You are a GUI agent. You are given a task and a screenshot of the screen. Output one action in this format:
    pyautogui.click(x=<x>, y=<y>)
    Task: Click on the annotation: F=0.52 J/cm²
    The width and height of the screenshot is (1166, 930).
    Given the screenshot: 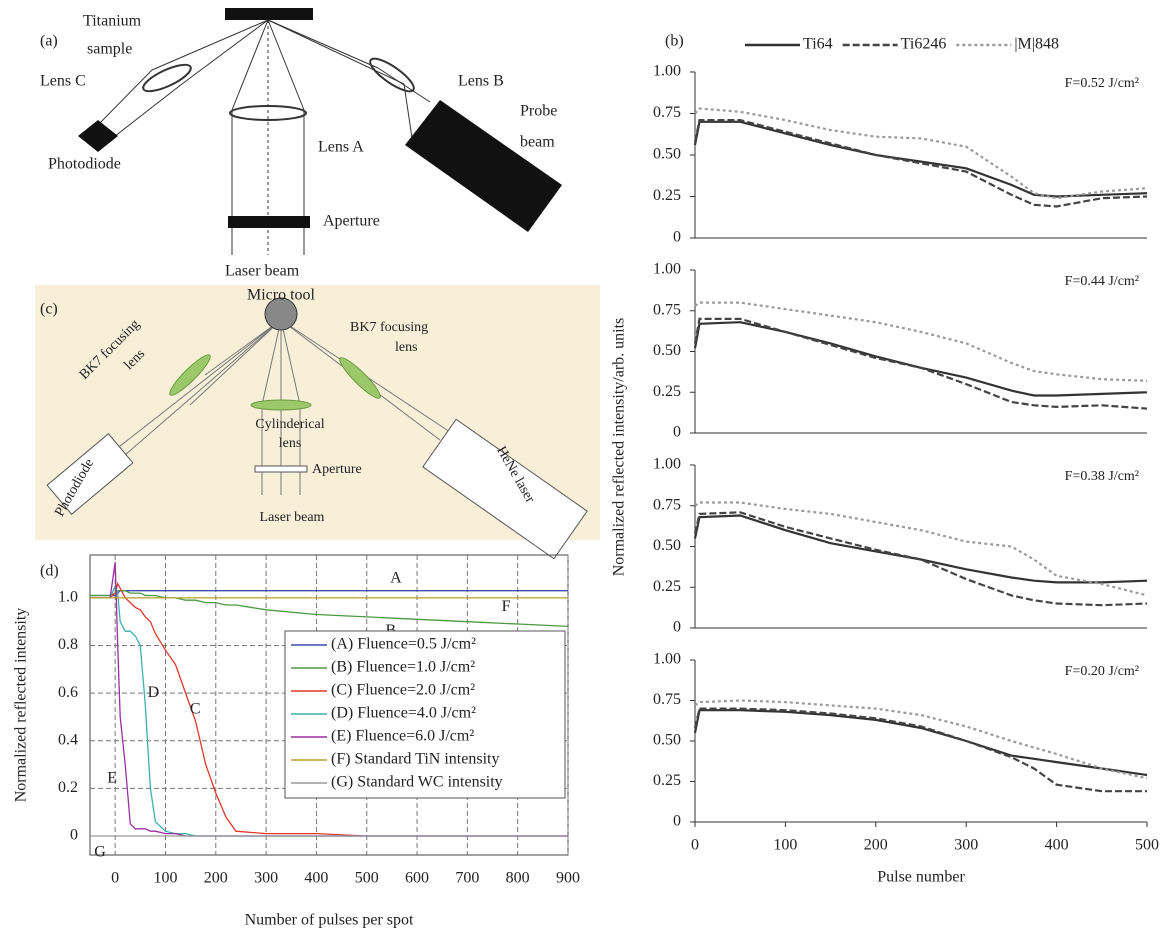 What is the action you would take?
    pyautogui.click(x=1102, y=83)
    